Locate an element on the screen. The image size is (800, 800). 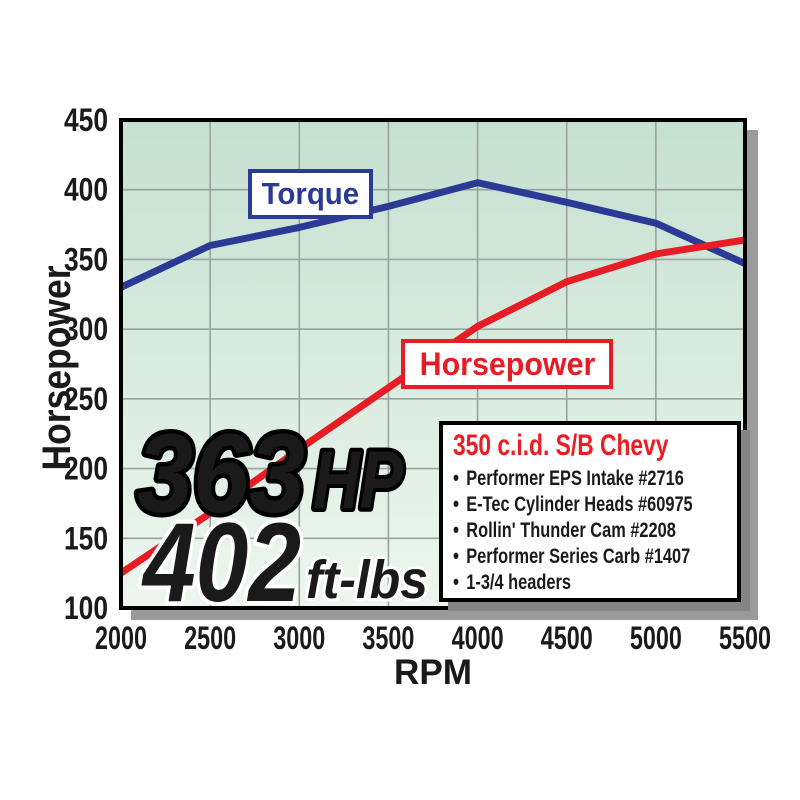
x-tick-label: 5000 is located at coordinates (656, 638).